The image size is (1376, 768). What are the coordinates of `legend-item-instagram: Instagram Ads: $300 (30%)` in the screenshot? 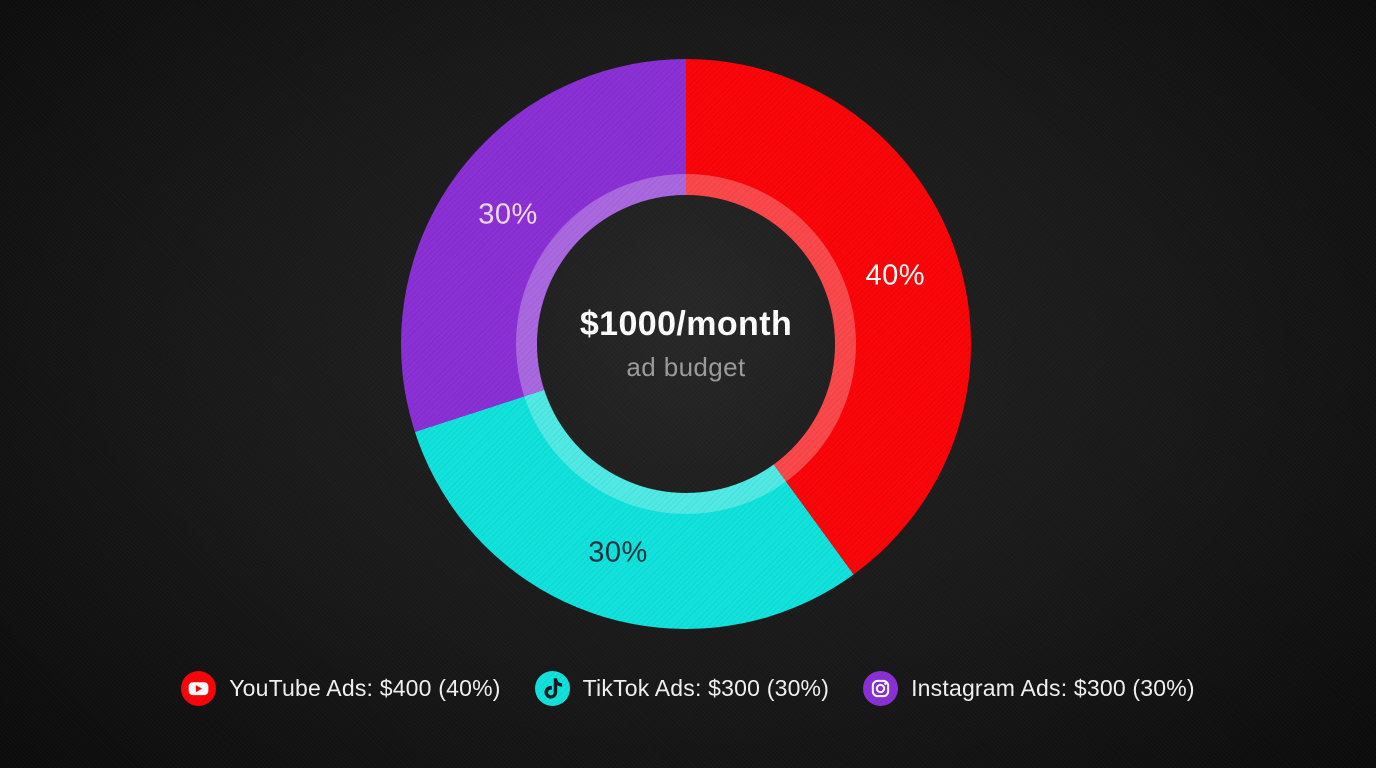 It's located at (1029, 688).